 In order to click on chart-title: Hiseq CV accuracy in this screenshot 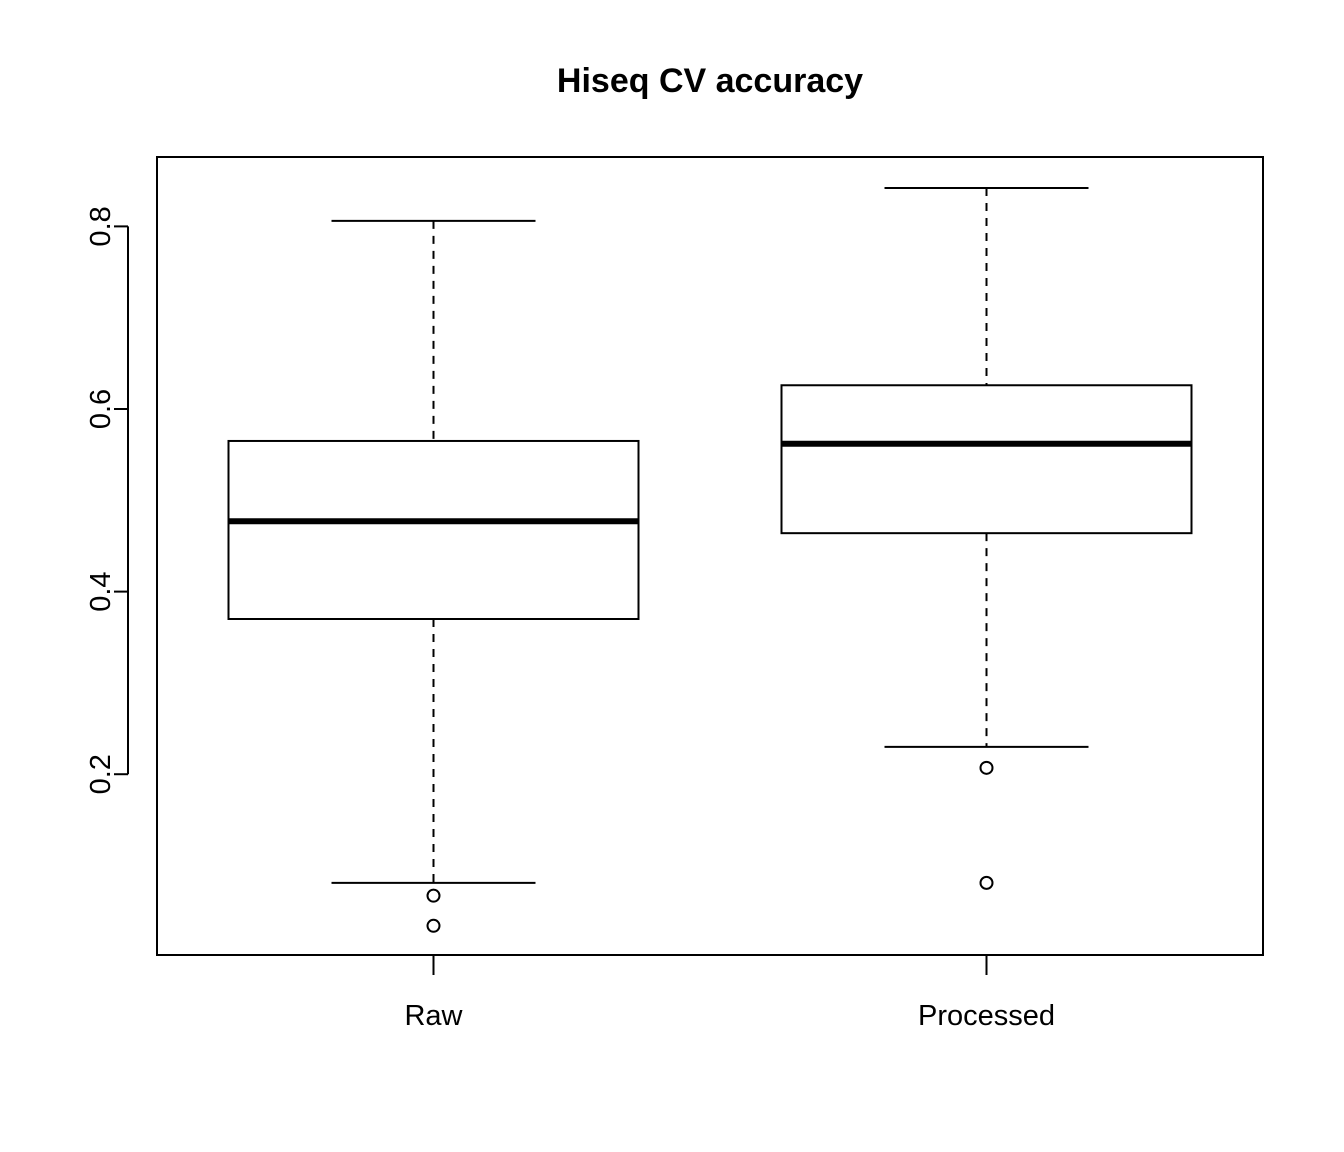, I will do `click(710, 81)`.